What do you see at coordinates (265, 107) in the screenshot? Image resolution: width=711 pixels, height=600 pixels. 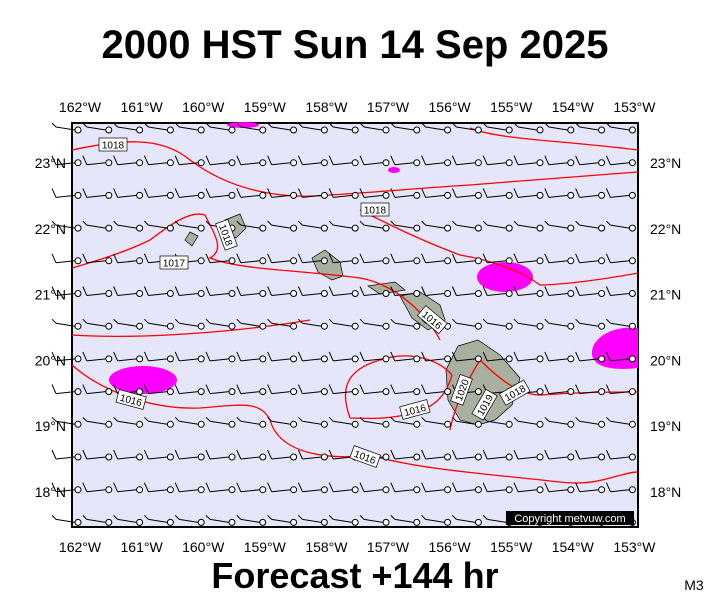 I see `lon-label: 159°W` at bounding box center [265, 107].